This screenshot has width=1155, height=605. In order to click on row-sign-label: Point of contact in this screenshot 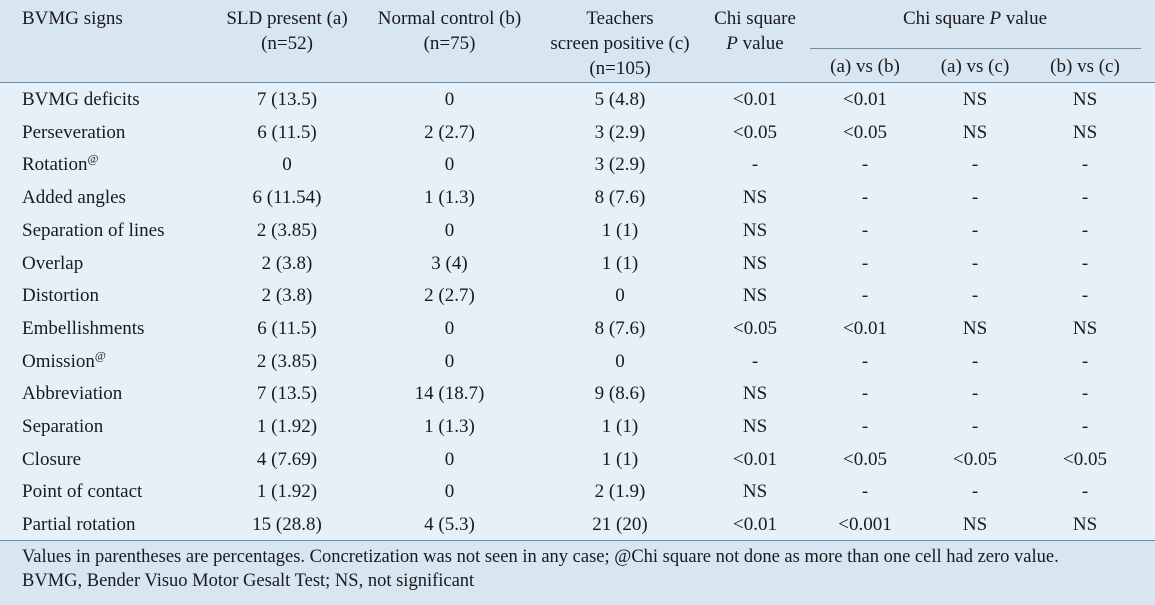, I will do `click(82, 491)`.